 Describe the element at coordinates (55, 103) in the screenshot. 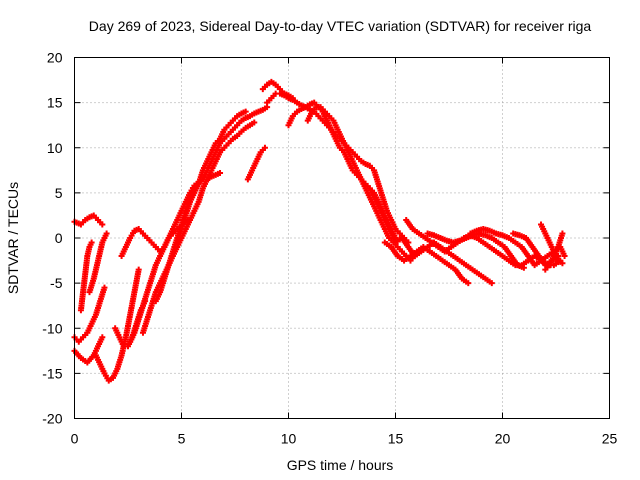

I see `y-tick-label: 15` at that location.